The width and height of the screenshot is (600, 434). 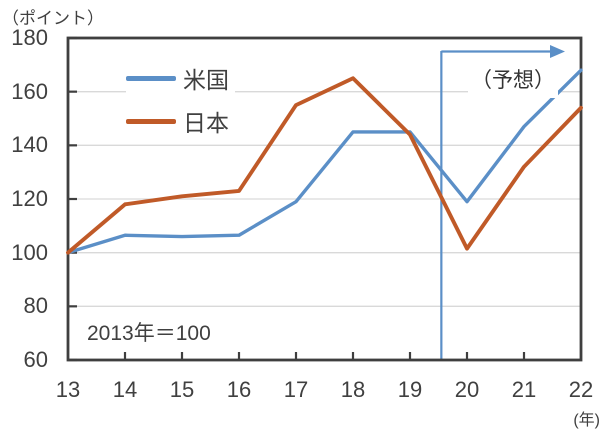 I want to click on x-tick-label-18: 18, so click(x=353, y=389).